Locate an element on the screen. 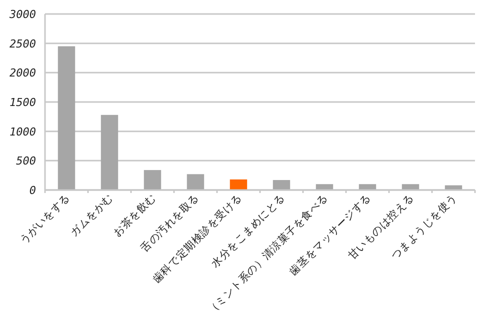 The image size is (489, 324). y-tick-label: 2000 is located at coordinates (23, 73).